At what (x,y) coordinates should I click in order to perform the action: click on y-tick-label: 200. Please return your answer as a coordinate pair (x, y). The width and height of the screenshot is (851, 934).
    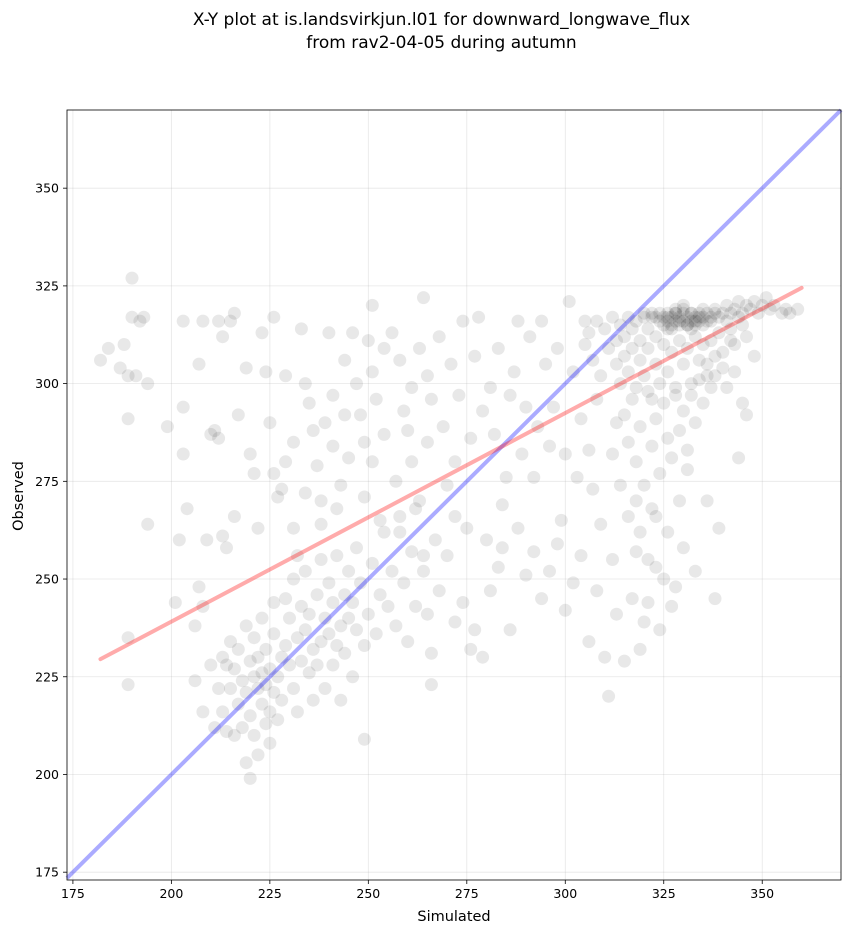
    Looking at the image, I should click on (47, 774).